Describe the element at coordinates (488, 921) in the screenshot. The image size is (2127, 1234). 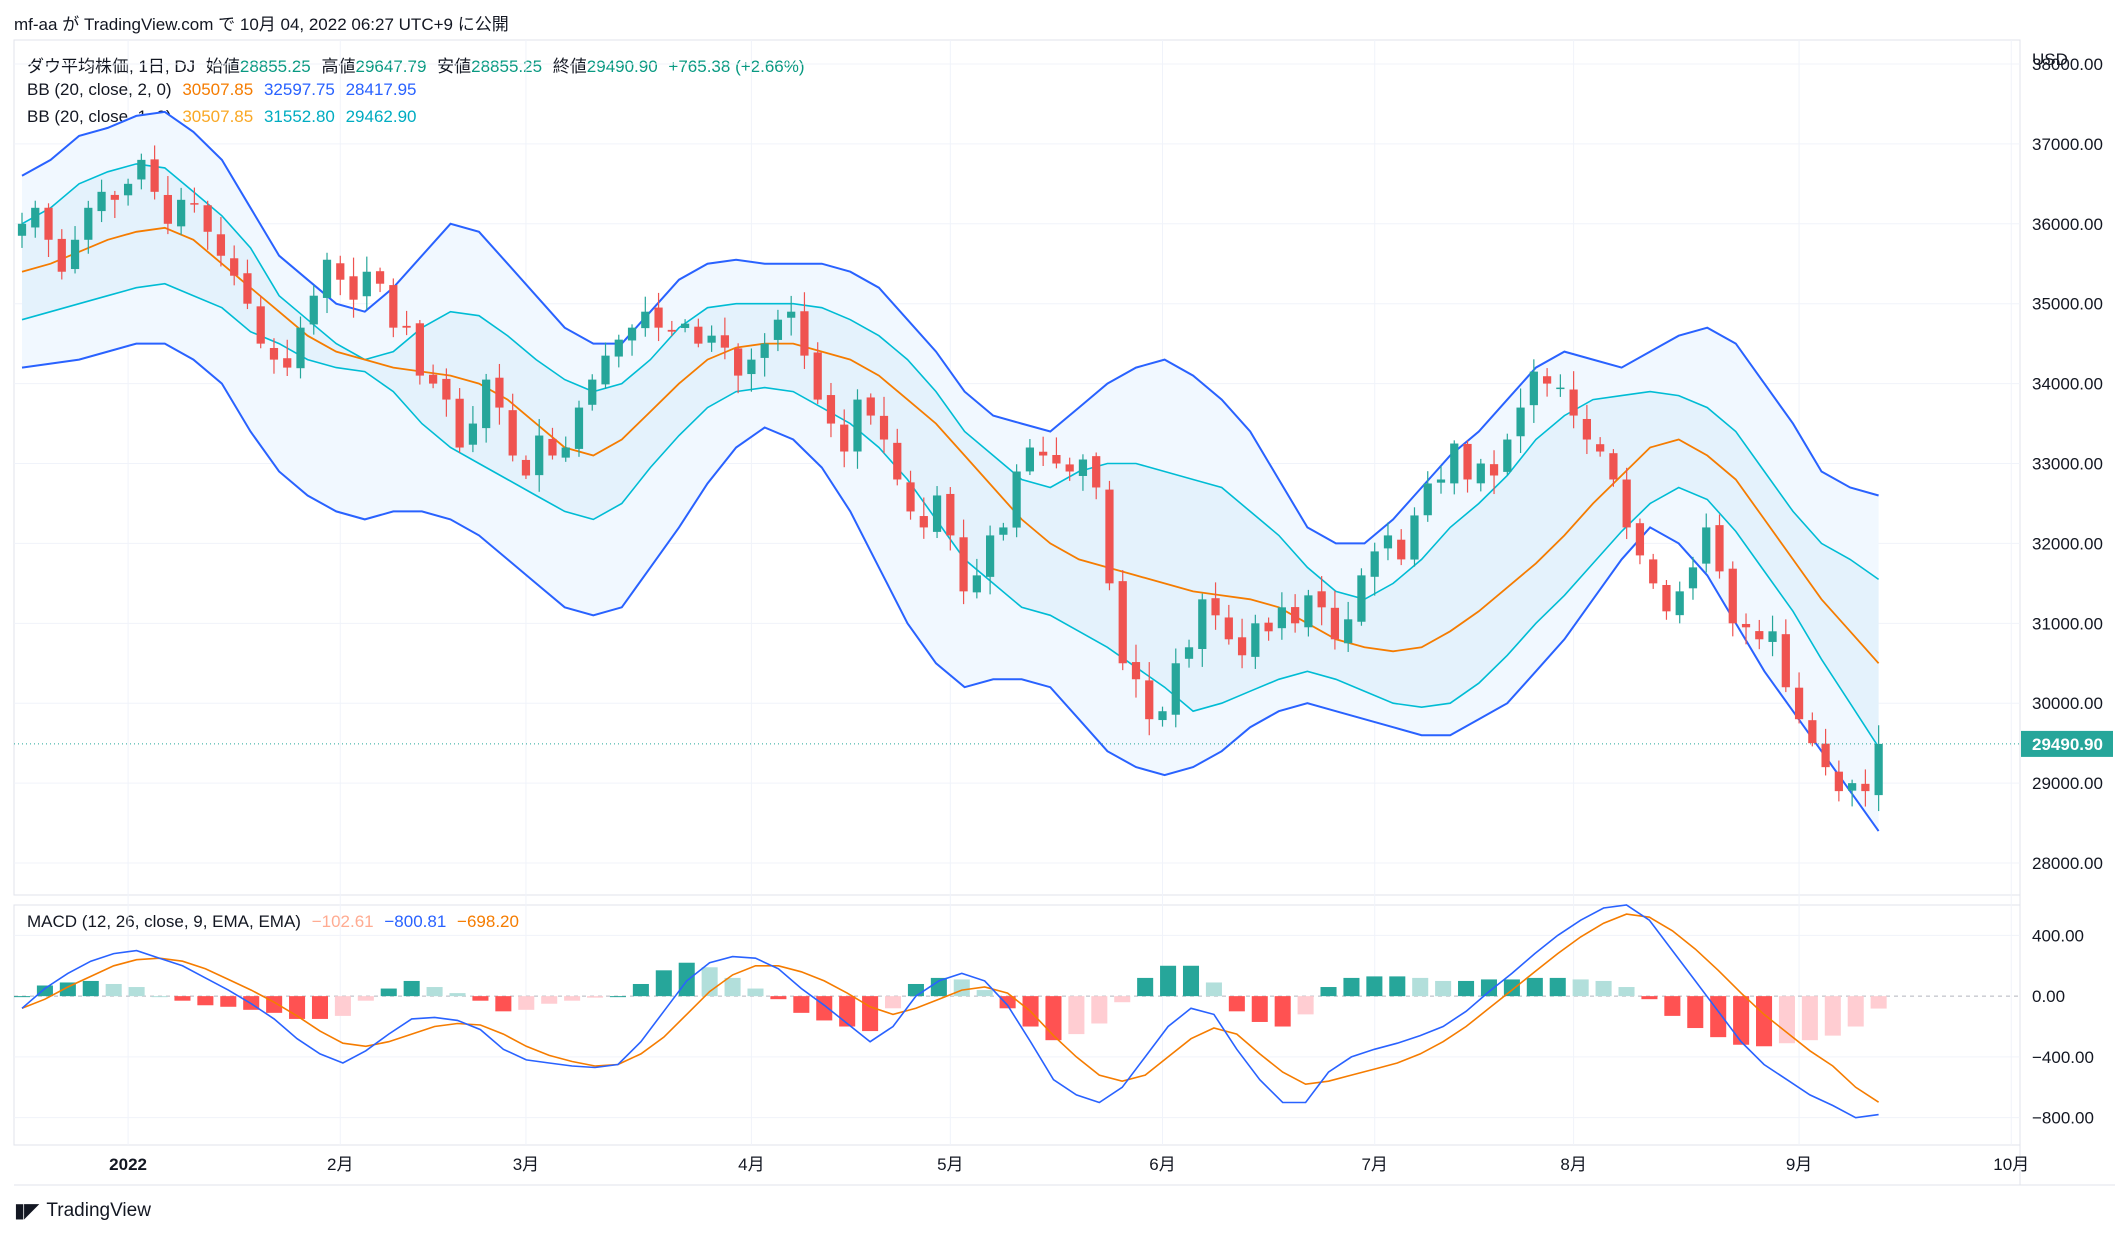
I see `macd-signal-value: −698.20` at that location.